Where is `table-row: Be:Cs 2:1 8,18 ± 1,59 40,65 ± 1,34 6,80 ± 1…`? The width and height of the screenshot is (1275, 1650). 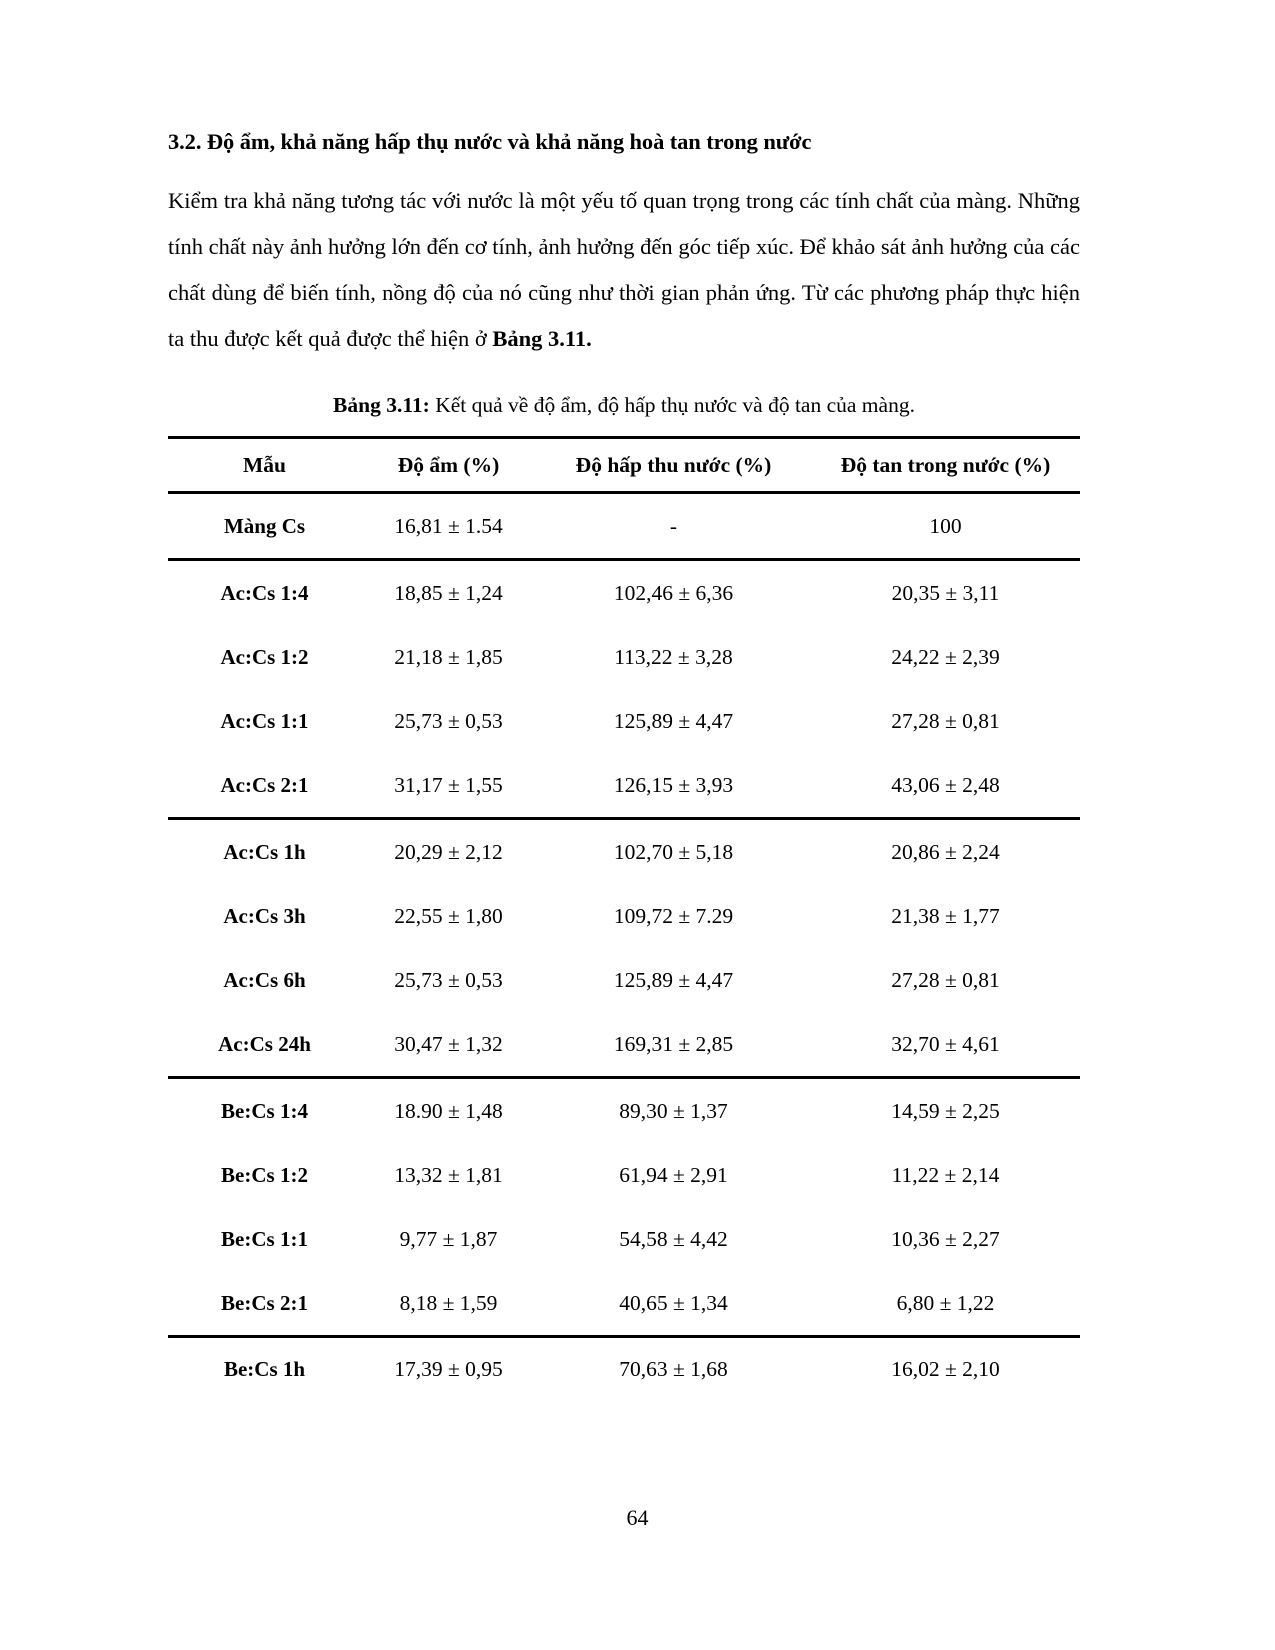 table-row: Be:Cs 2:1 8,18 ± 1,59 40,65 ± 1,34 6,80 ± 1… is located at coordinates (624, 1304).